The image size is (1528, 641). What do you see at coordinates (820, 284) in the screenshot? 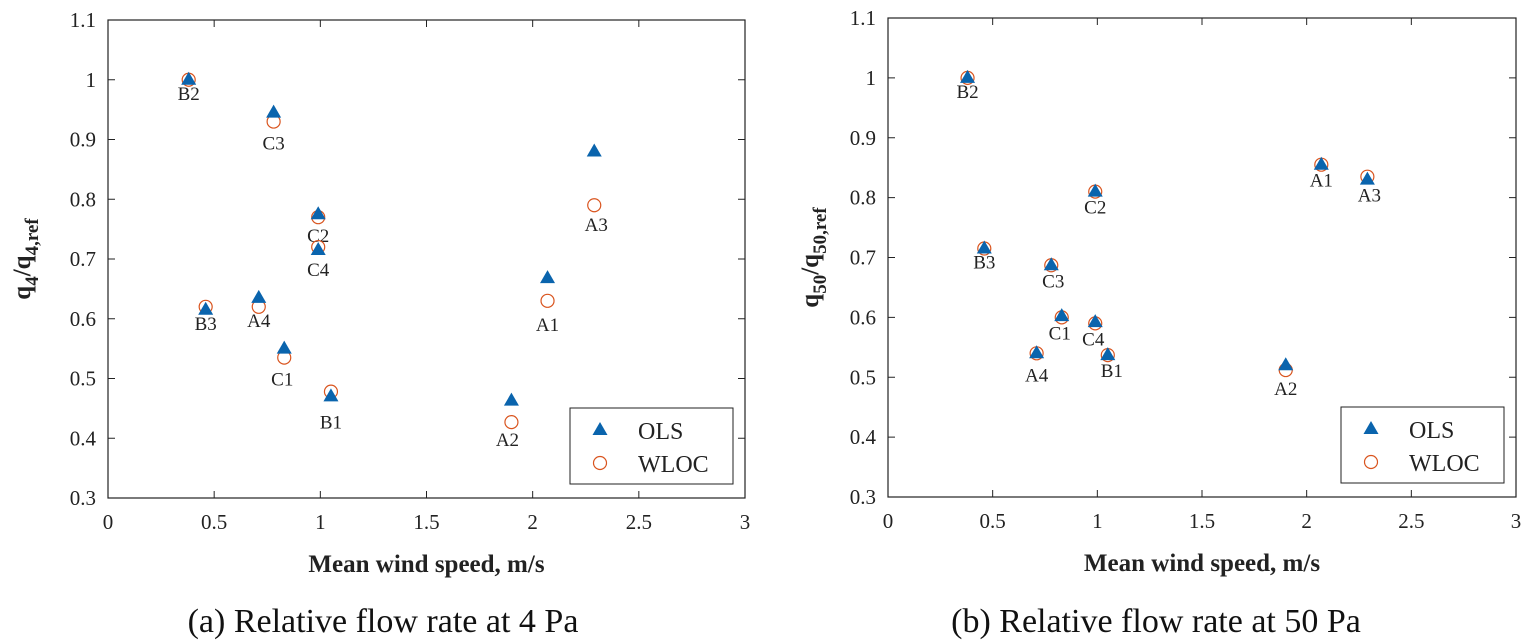
I see `y-axis-label-subscript: 50` at bounding box center [820, 284].